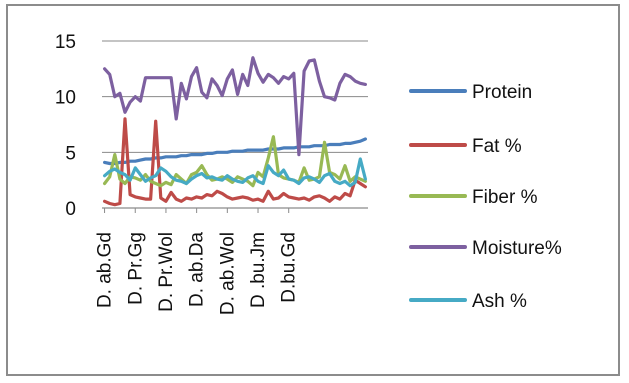 This screenshot has height=383, width=629. Describe the element at coordinates (227, 273) in the screenshot. I see `x-category-label: D. ab.Wol` at that location.